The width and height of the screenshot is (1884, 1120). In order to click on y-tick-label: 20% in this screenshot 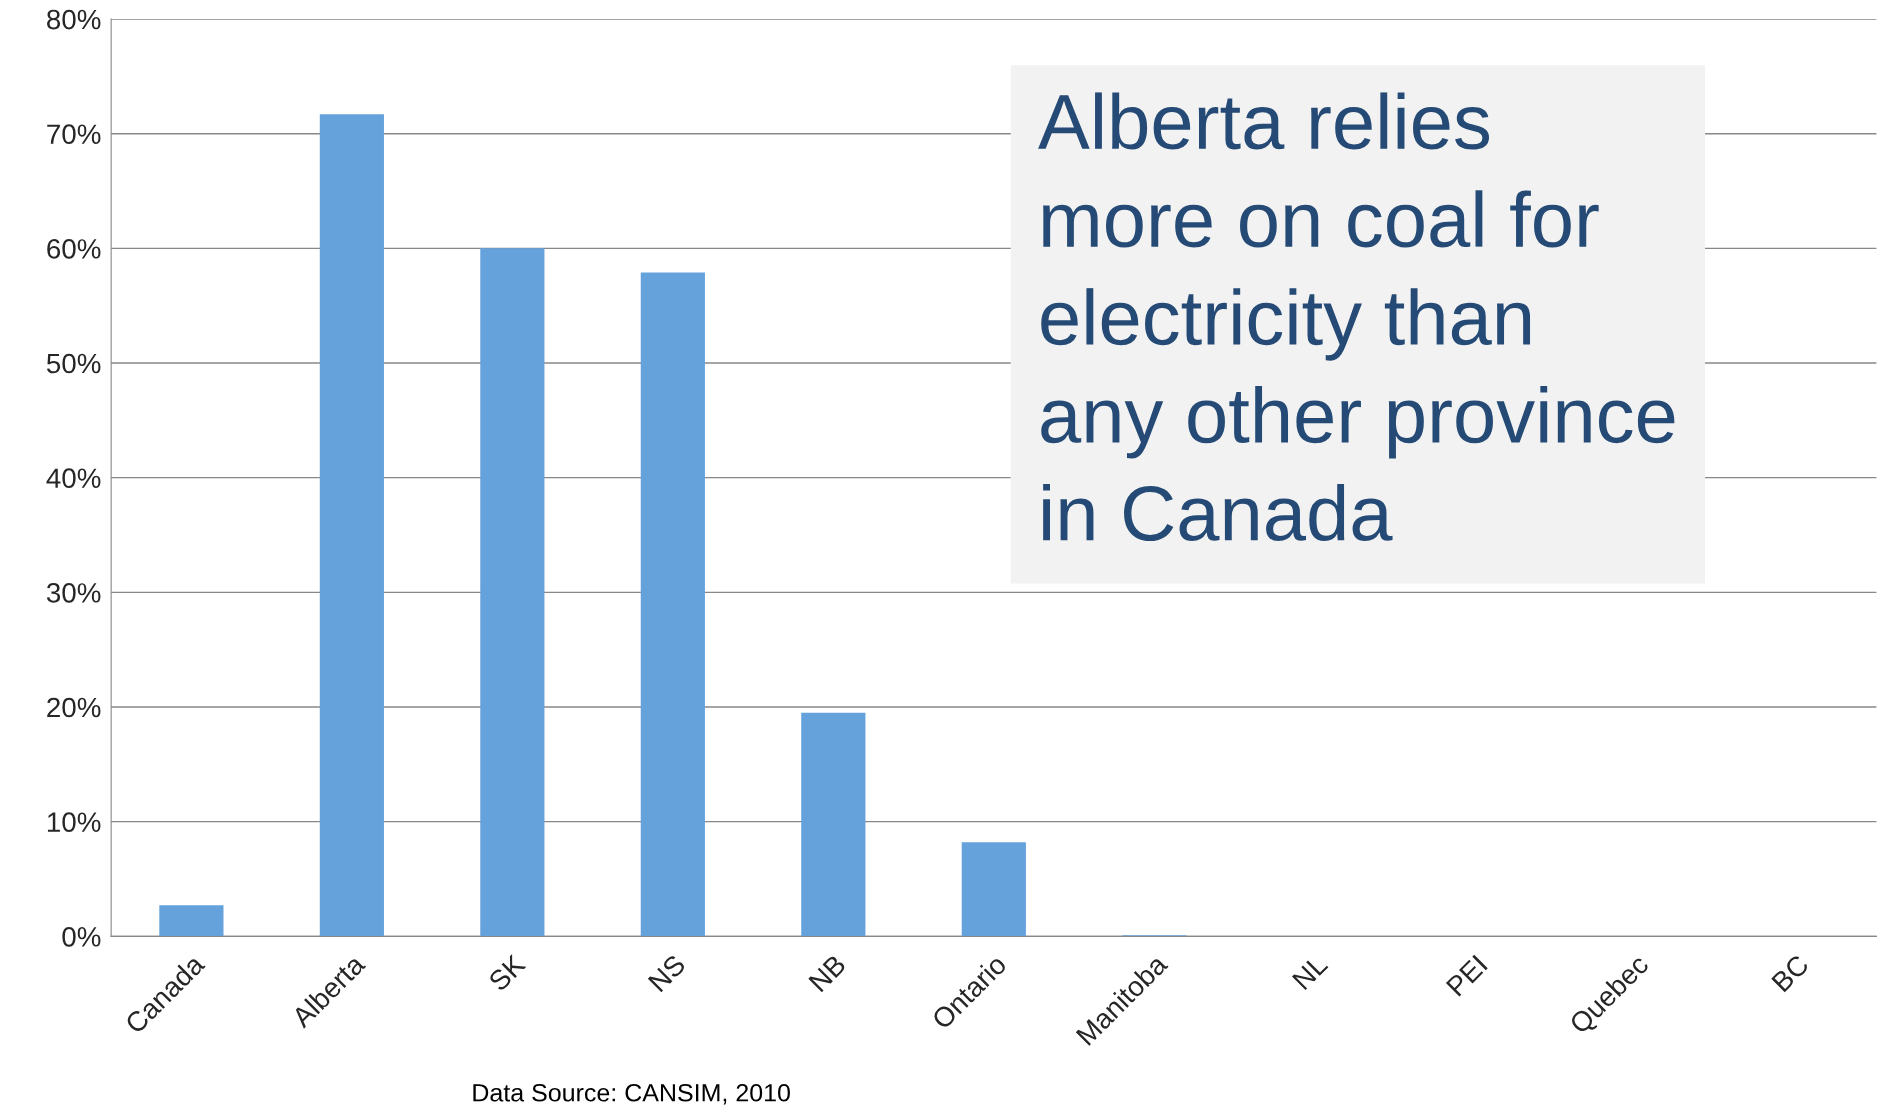, I will do `click(74, 707)`.